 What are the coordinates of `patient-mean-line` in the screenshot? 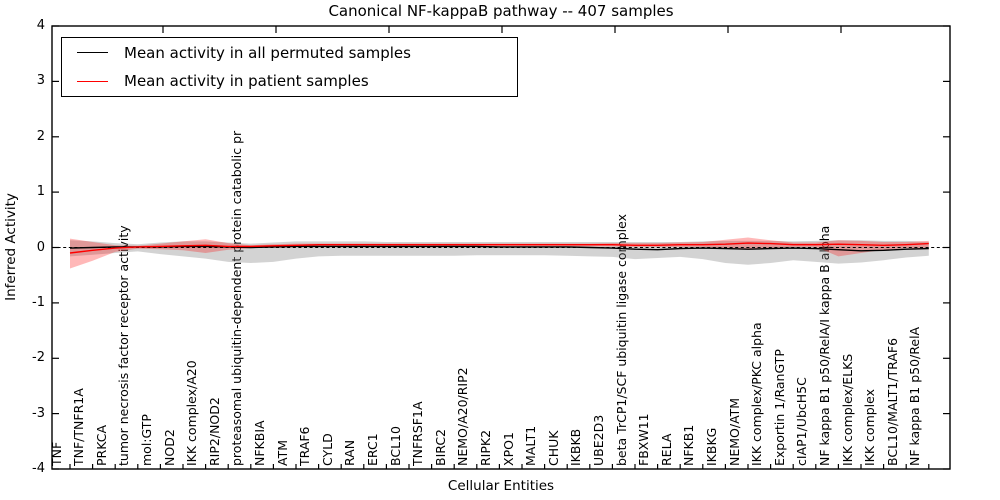 It's located at (499, 248).